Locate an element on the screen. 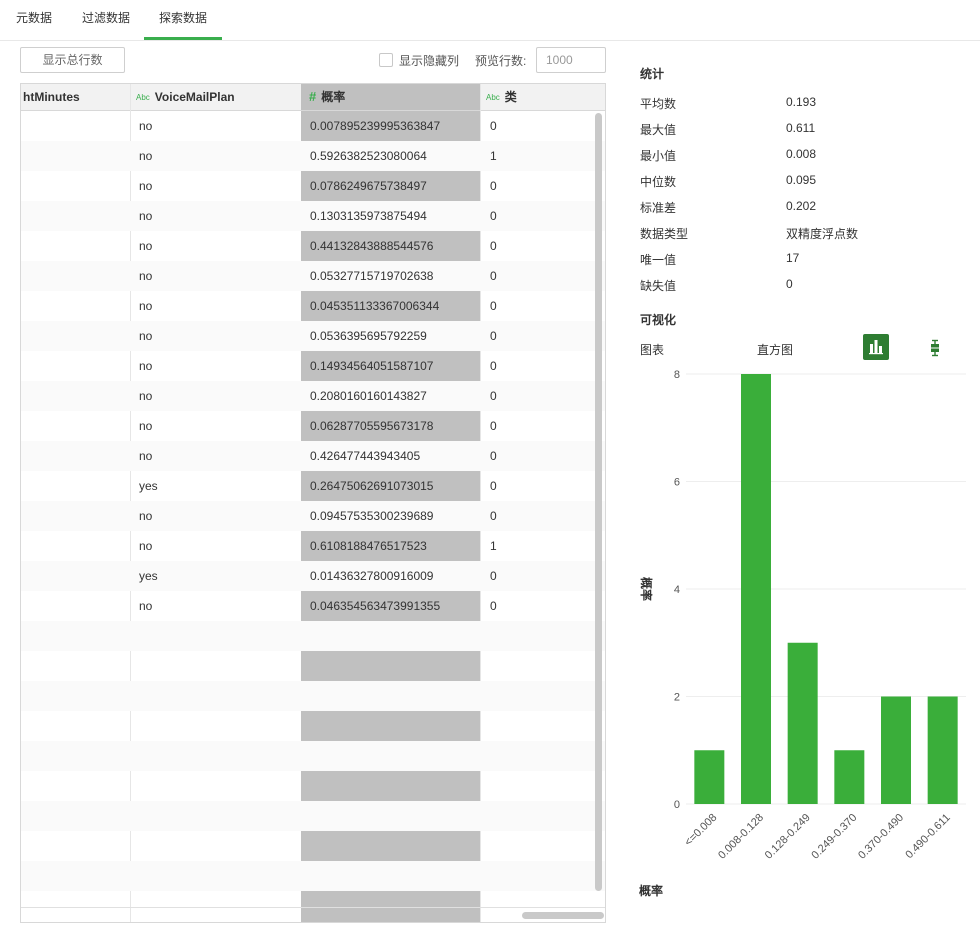 This screenshot has height=927, width=980. cell-probability: 0.0786249675738497 is located at coordinates (368, 186).